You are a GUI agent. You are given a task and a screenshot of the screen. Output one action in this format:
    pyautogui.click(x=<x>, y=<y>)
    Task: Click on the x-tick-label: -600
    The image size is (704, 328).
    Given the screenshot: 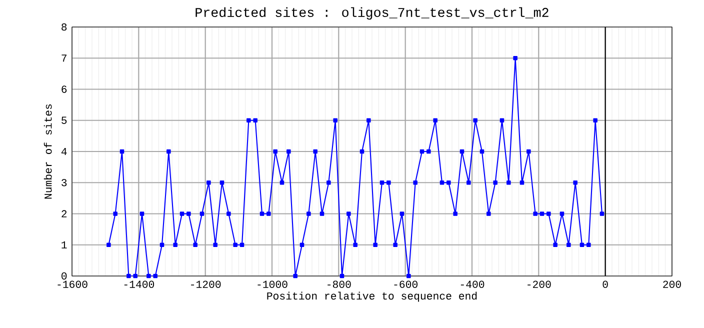 What is the action you would take?
    pyautogui.click(x=406, y=284)
    